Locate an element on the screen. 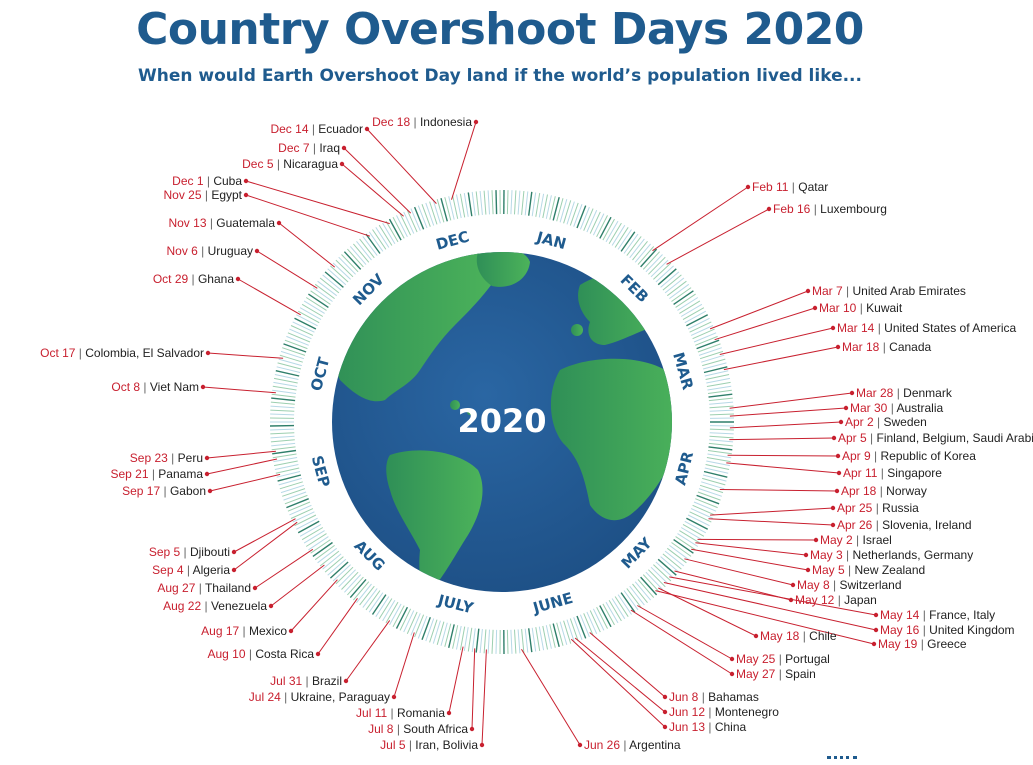 This screenshot has width=1033, height=765. country-name: Kuwait is located at coordinates (884, 308).